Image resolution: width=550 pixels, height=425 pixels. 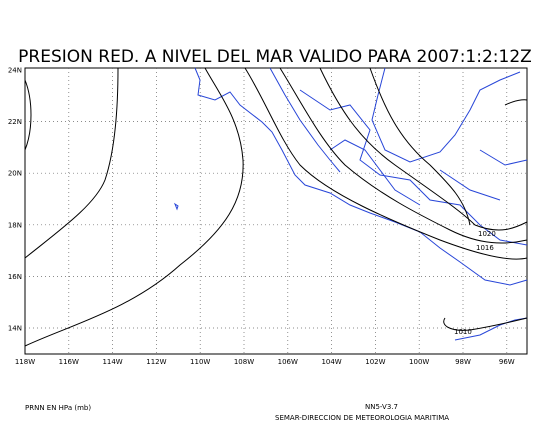 I want to click on lon-label: 118W, so click(x=25, y=362).